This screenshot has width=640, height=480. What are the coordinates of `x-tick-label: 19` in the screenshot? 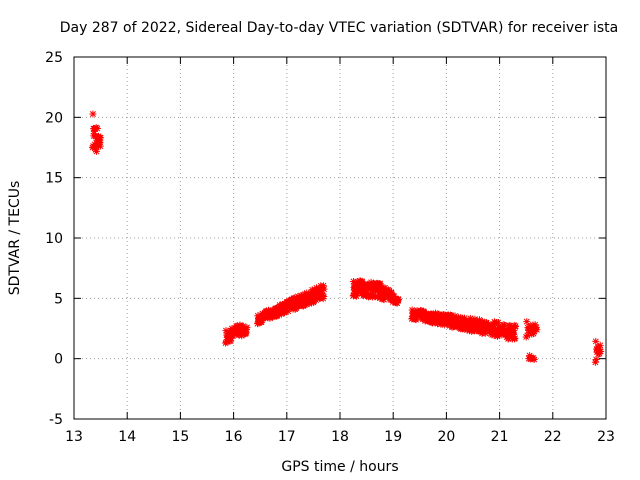 It's located at (393, 437).